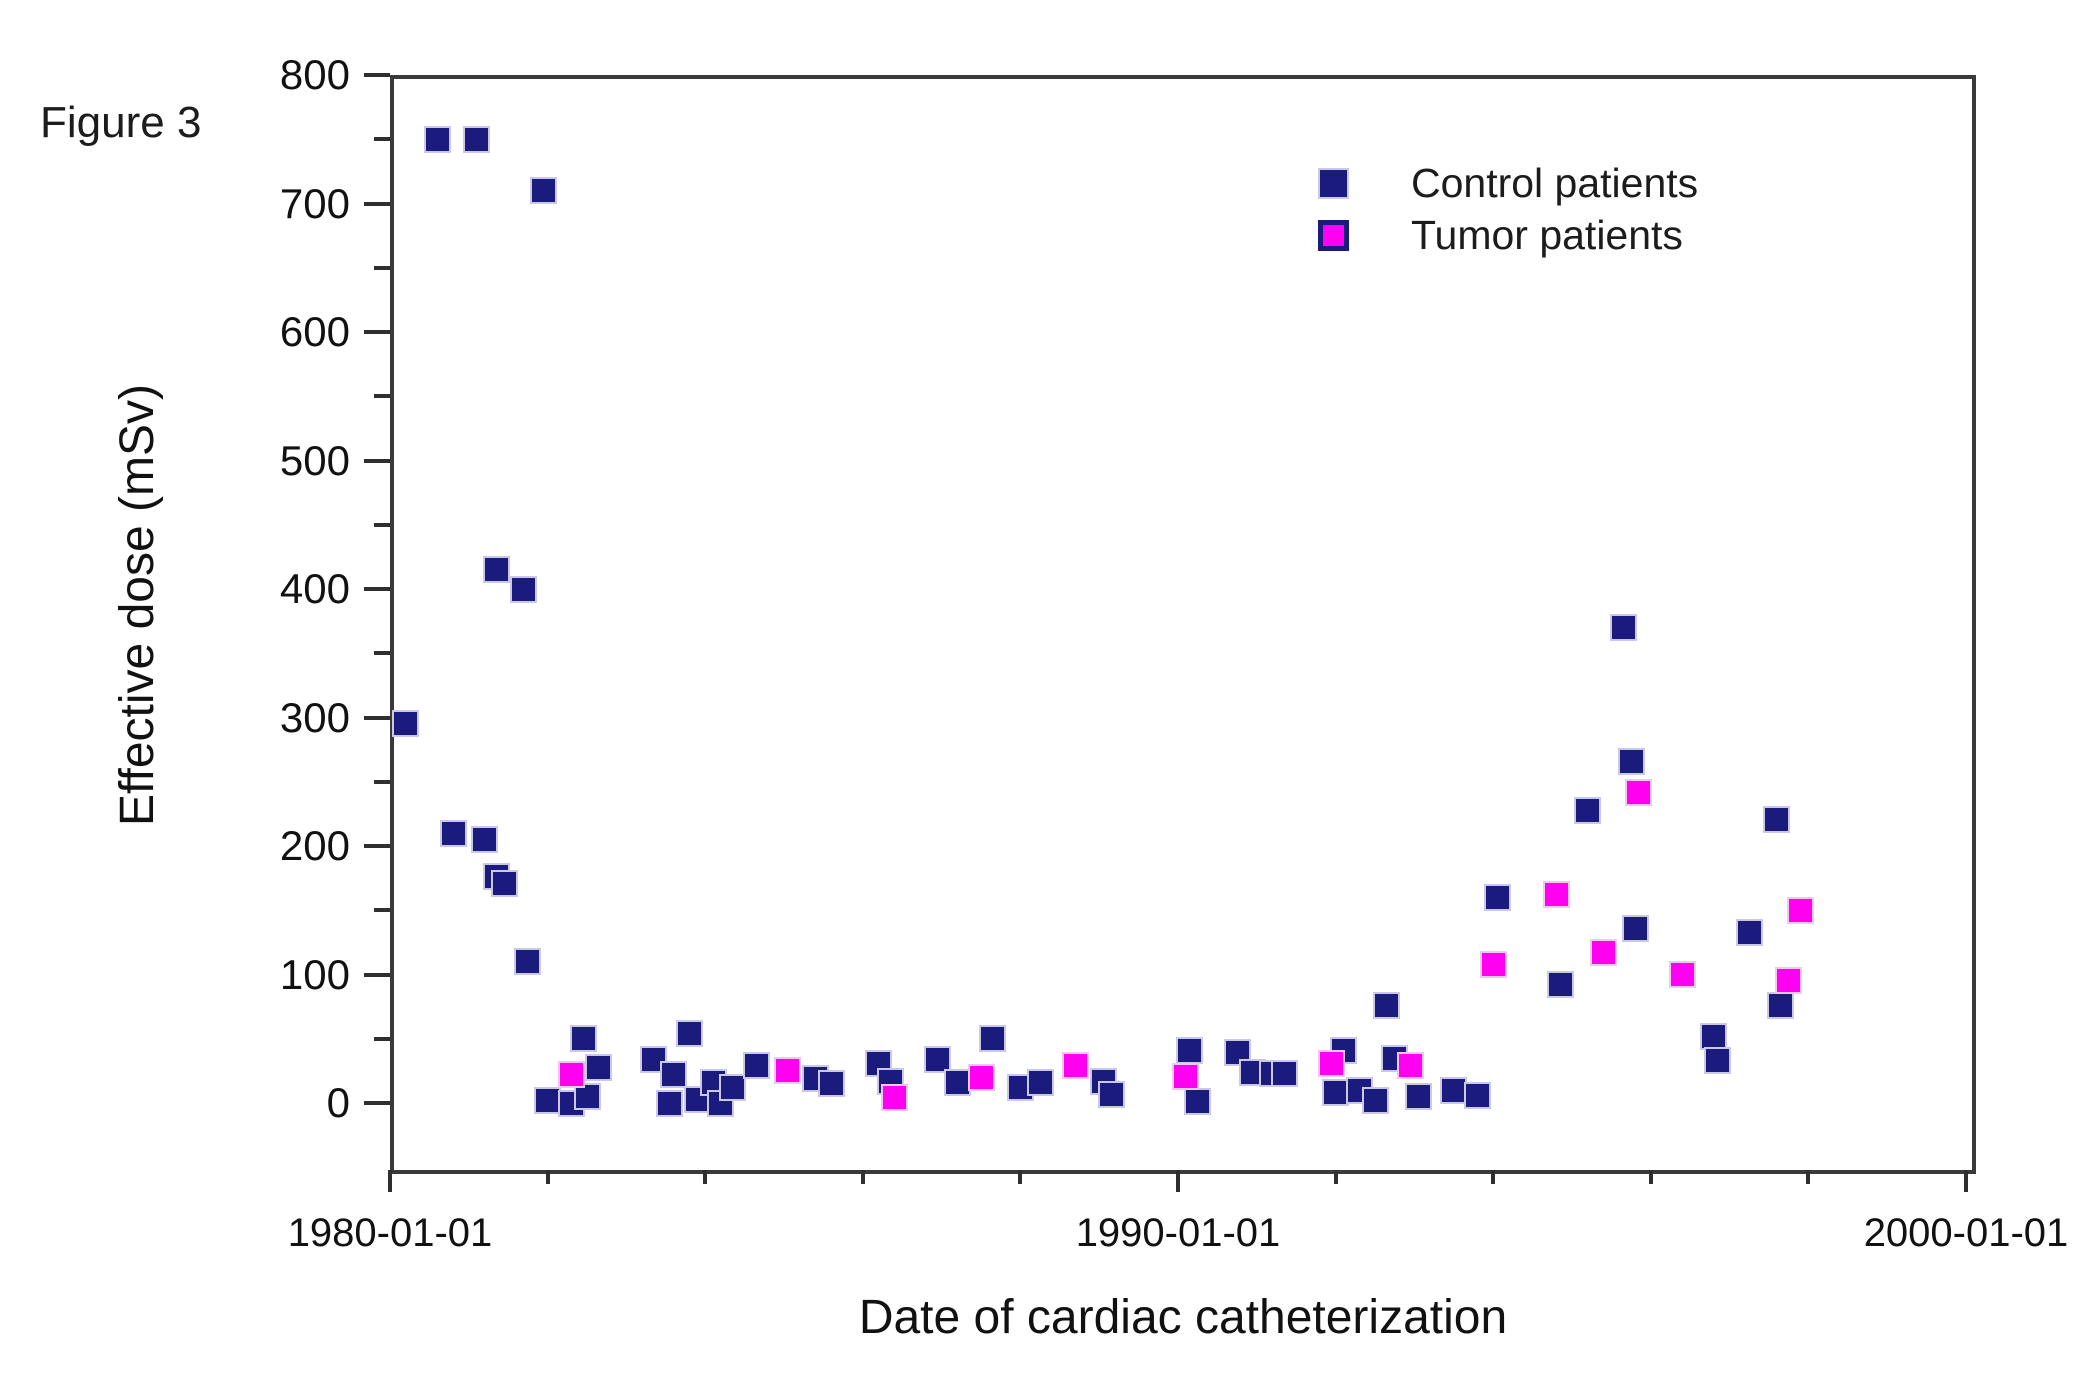  I want to click on x-axis-title: Date of cardiac catheterization, so click(1183, 1317).